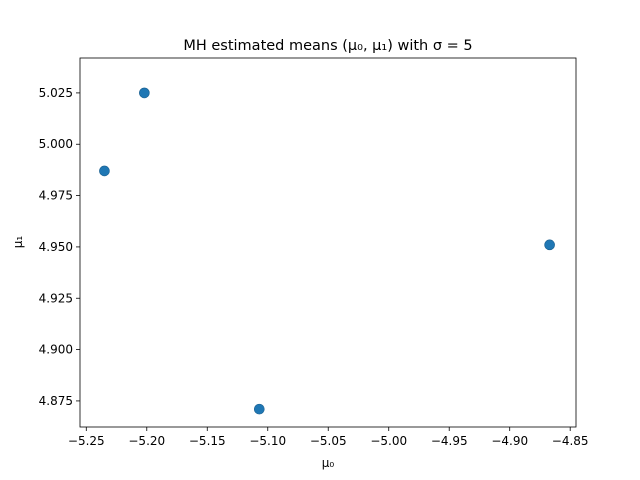  What do you see at coordinates (56, 144) in the screenshot?
I see `y-tick-label: 5.000` at bounding box center [56, 144].